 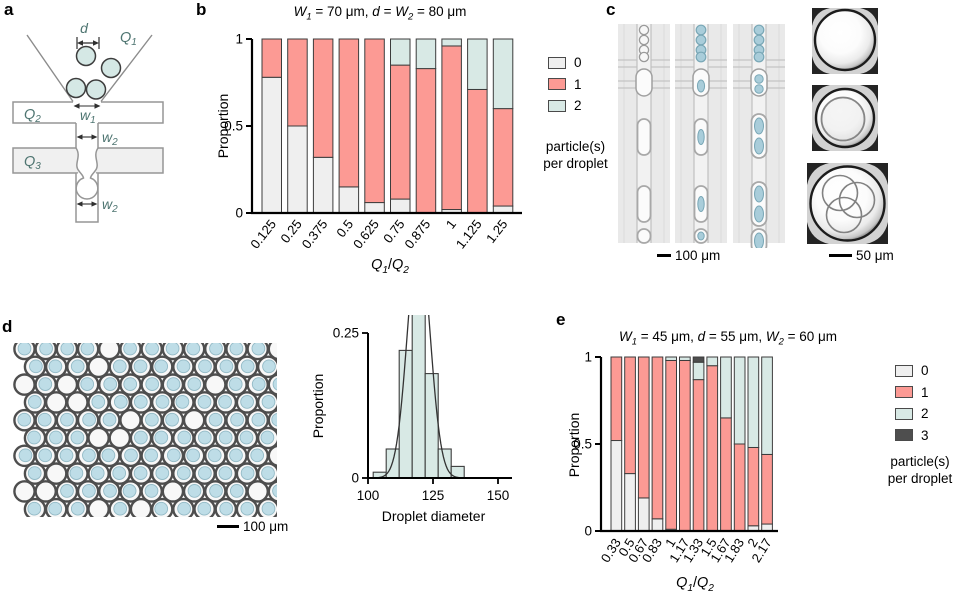 I want to click on vertical-channel, so click(x=87, y=135).